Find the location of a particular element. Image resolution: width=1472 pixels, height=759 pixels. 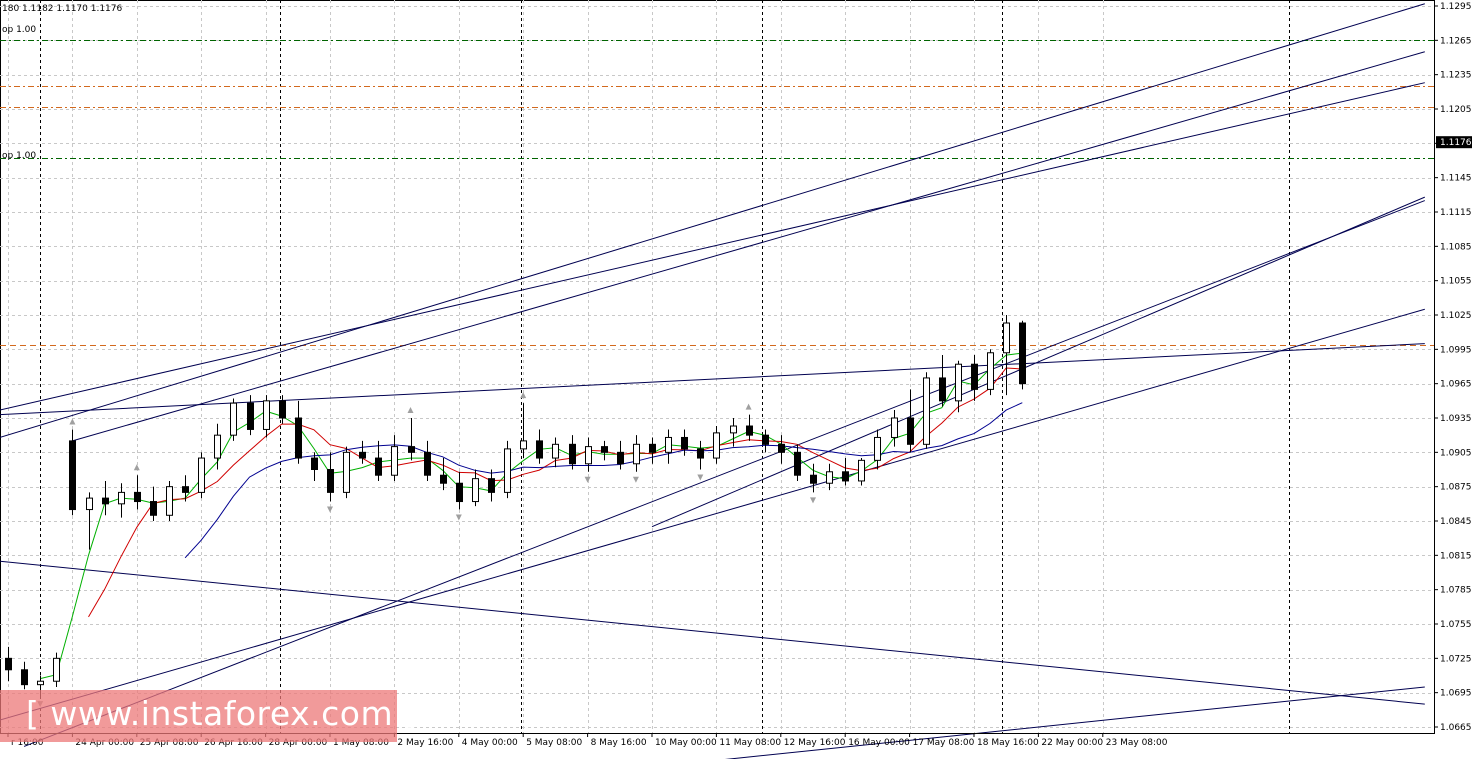

time-tick-label: 23 May 08:00 is located at coordinates (1137, 743).